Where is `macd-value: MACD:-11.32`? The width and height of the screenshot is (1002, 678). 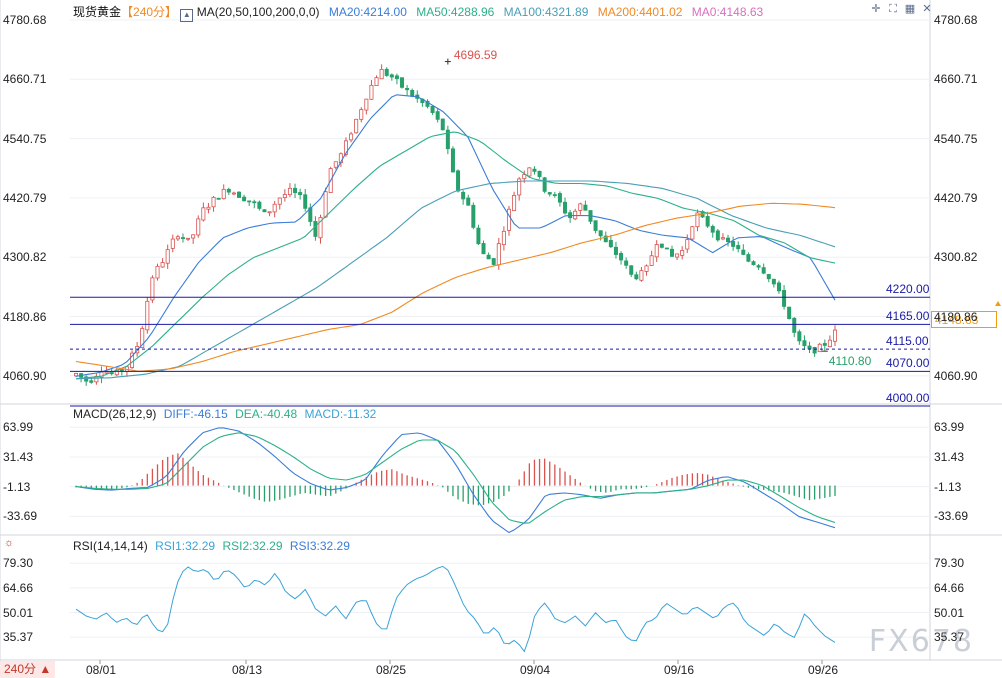
macd-value: MACD:-11.32 is located at coordinates (340, 414).